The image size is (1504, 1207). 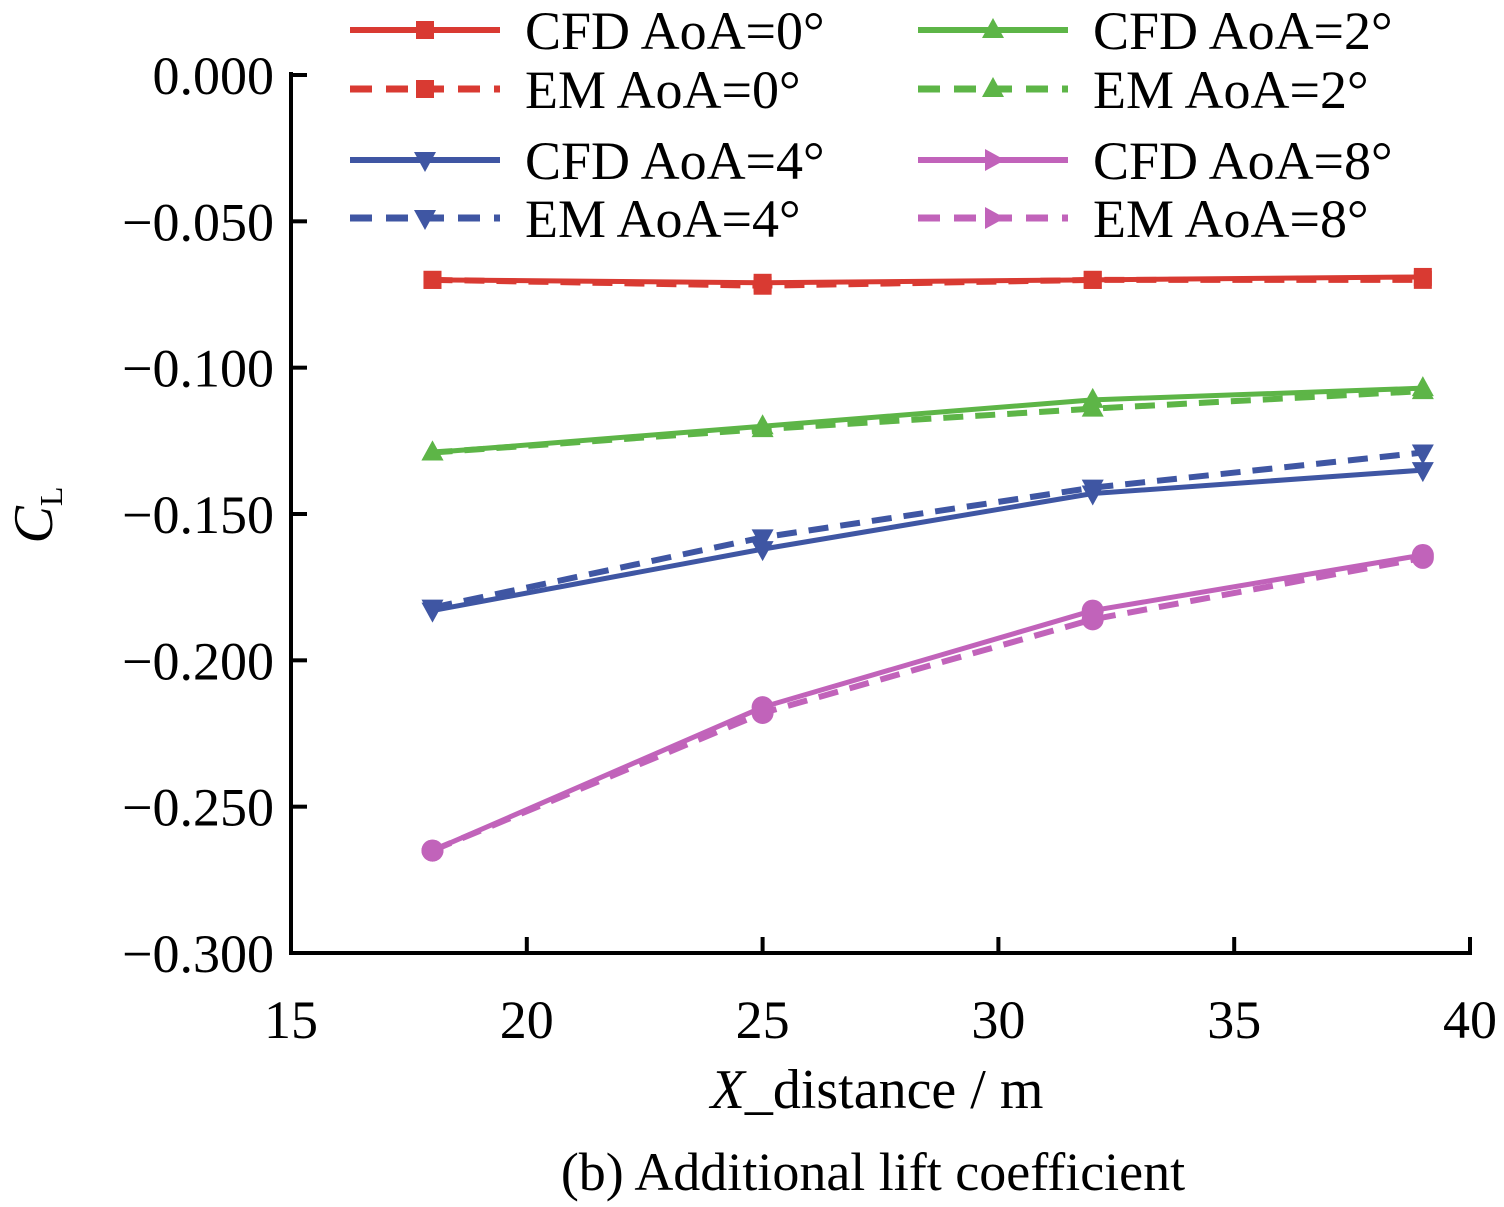 What do you see at coordinates (1231, 219) in the screenshot?
I see `legend-label: EM AoA=8°` at bounding box center [1231, 219].